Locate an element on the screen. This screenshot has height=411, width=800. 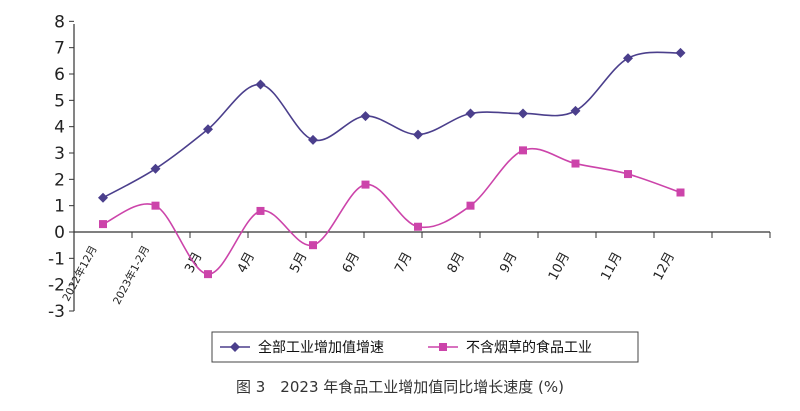
y-tick-label: 5 is located at coordinates (59, 101).